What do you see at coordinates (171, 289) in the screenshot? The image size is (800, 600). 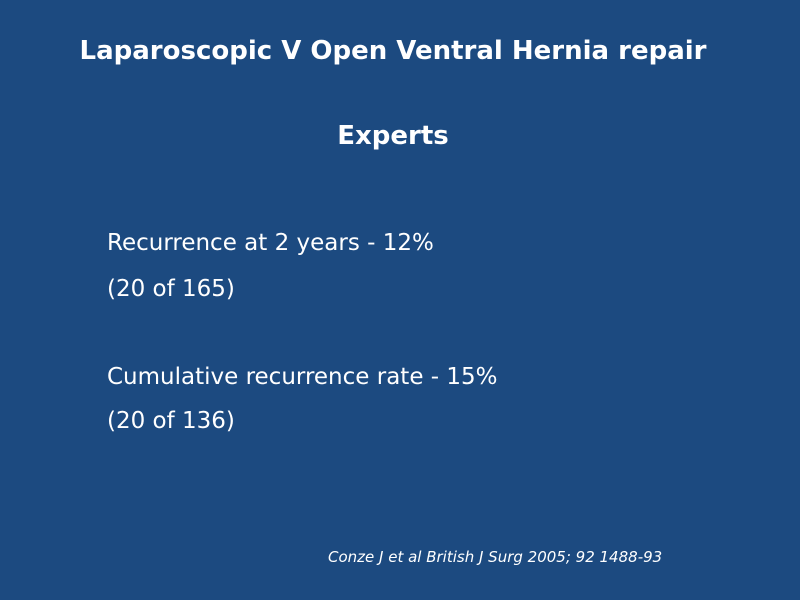 I see `body-line: (20 of 165)` at bounding box center [171, 289].